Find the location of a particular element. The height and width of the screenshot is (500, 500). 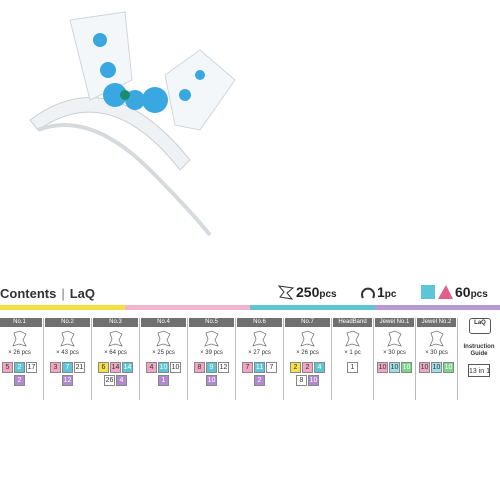

total-number: 60 is located at coordinates (463, 292).